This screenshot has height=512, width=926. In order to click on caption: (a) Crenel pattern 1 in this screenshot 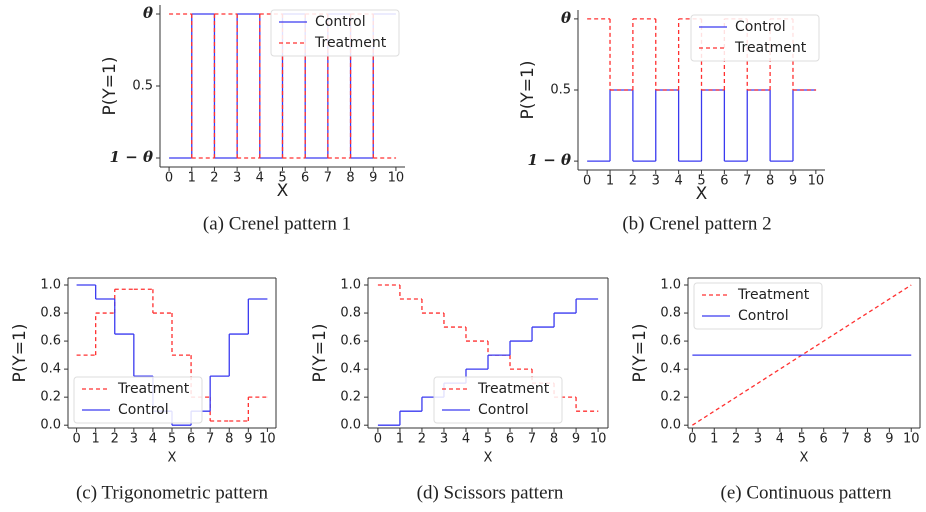, I will do `click(277, 223)`.